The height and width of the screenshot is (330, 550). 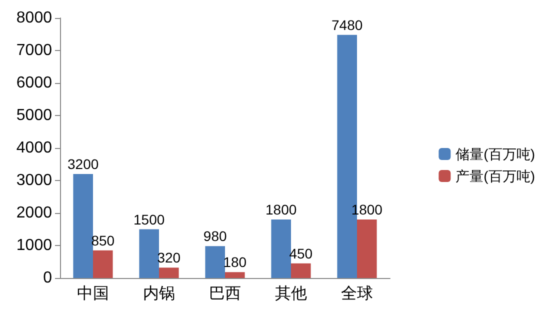 What do you see at coordinates (225, 294) in the screenshot?
I see `x-tick-label: 巴西` at bounding box center [225, 294].